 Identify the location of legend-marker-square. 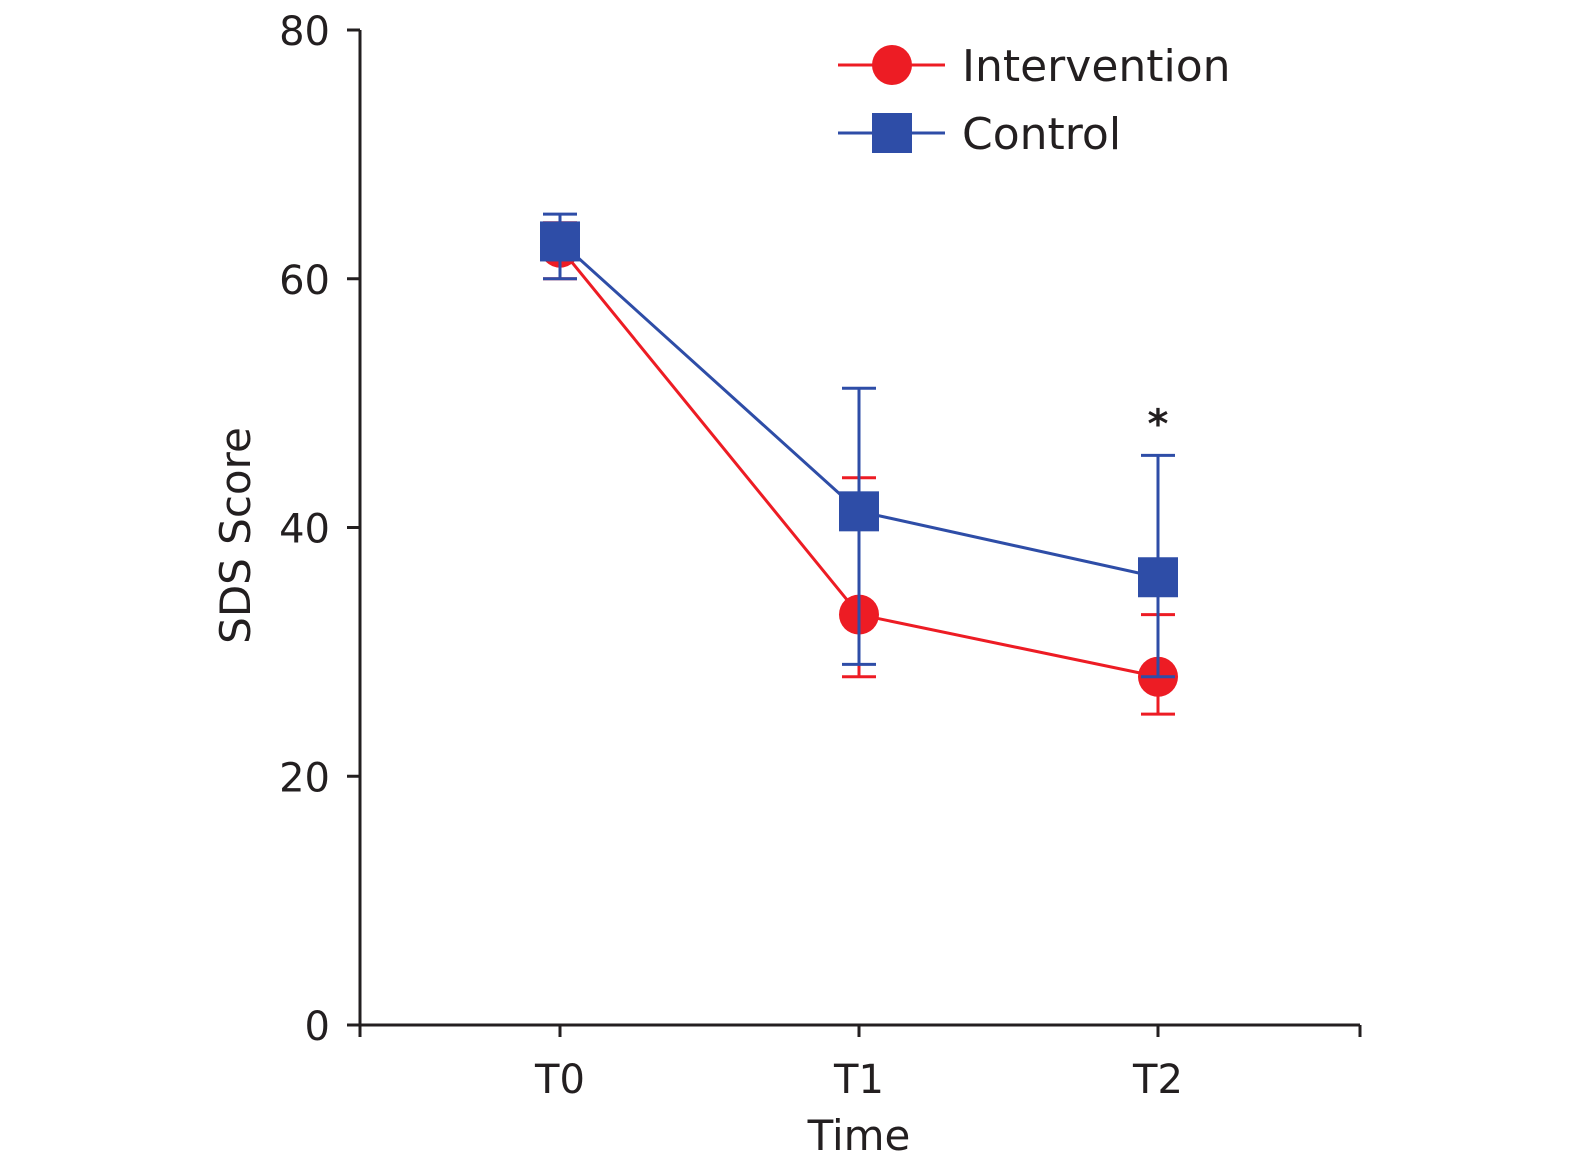
(892, 133).